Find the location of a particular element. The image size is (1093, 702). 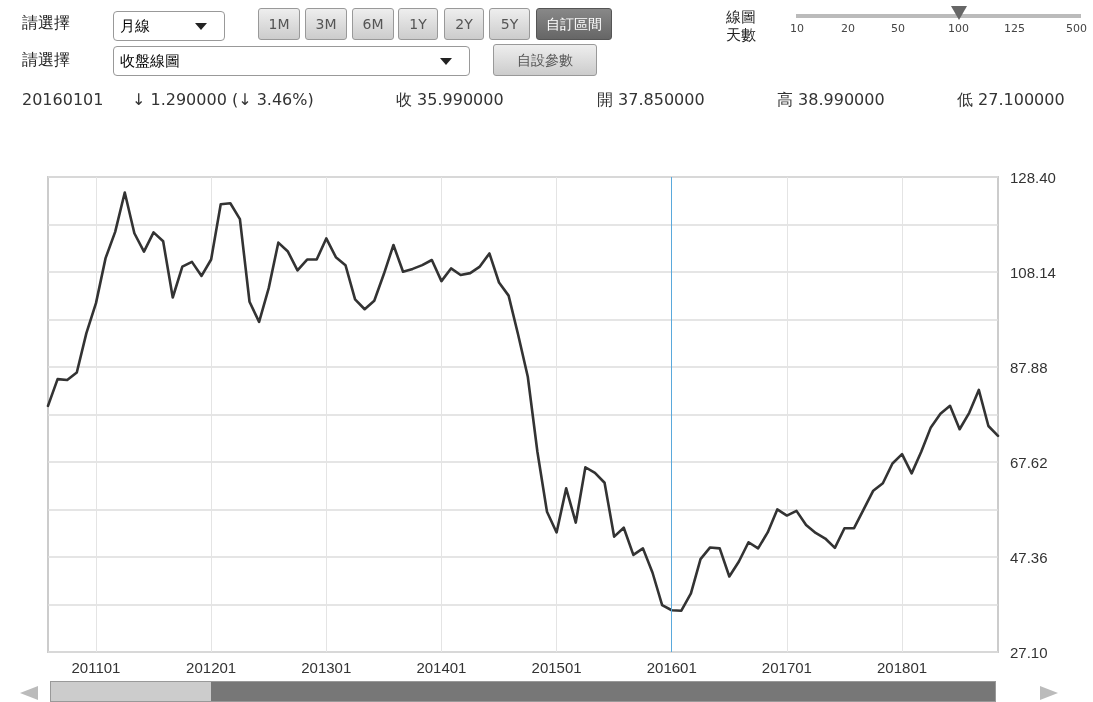

text: 自訂區間 is located at coordinates (574, 24).